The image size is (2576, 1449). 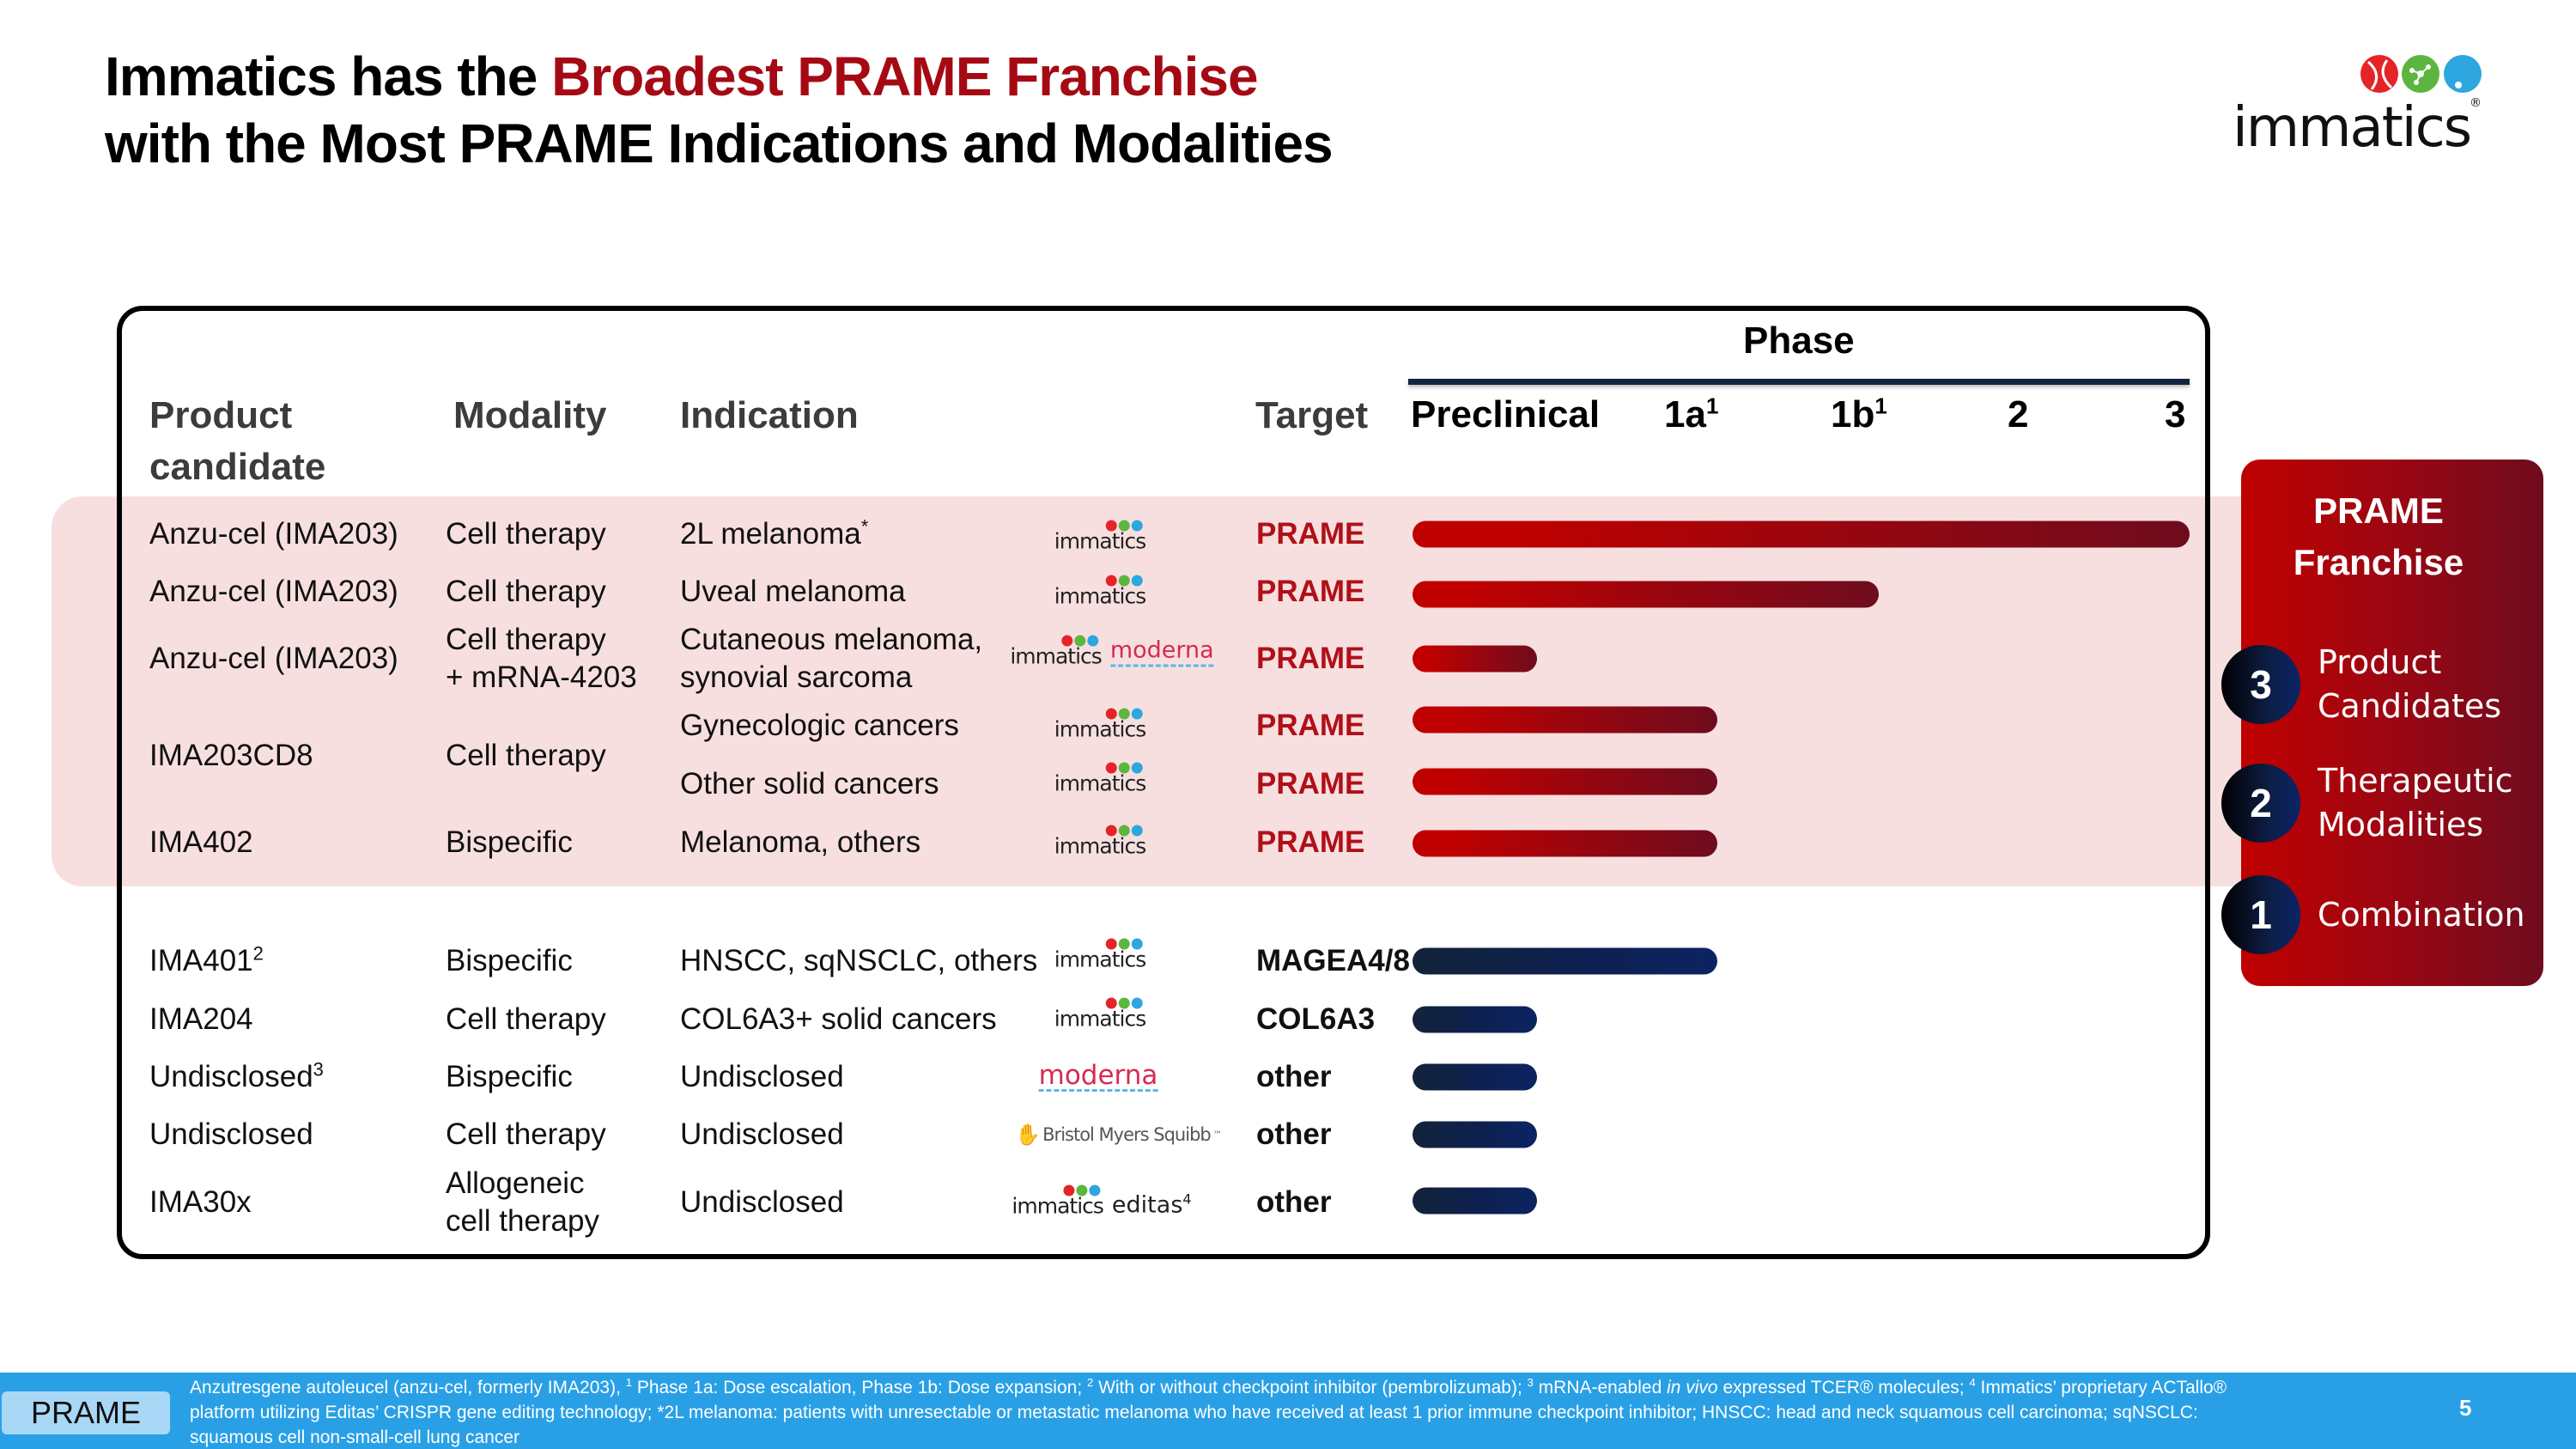 I want to click on row-indication: Cutaneous melanoma, synovial sarcoma, so click(x=832, y=658).